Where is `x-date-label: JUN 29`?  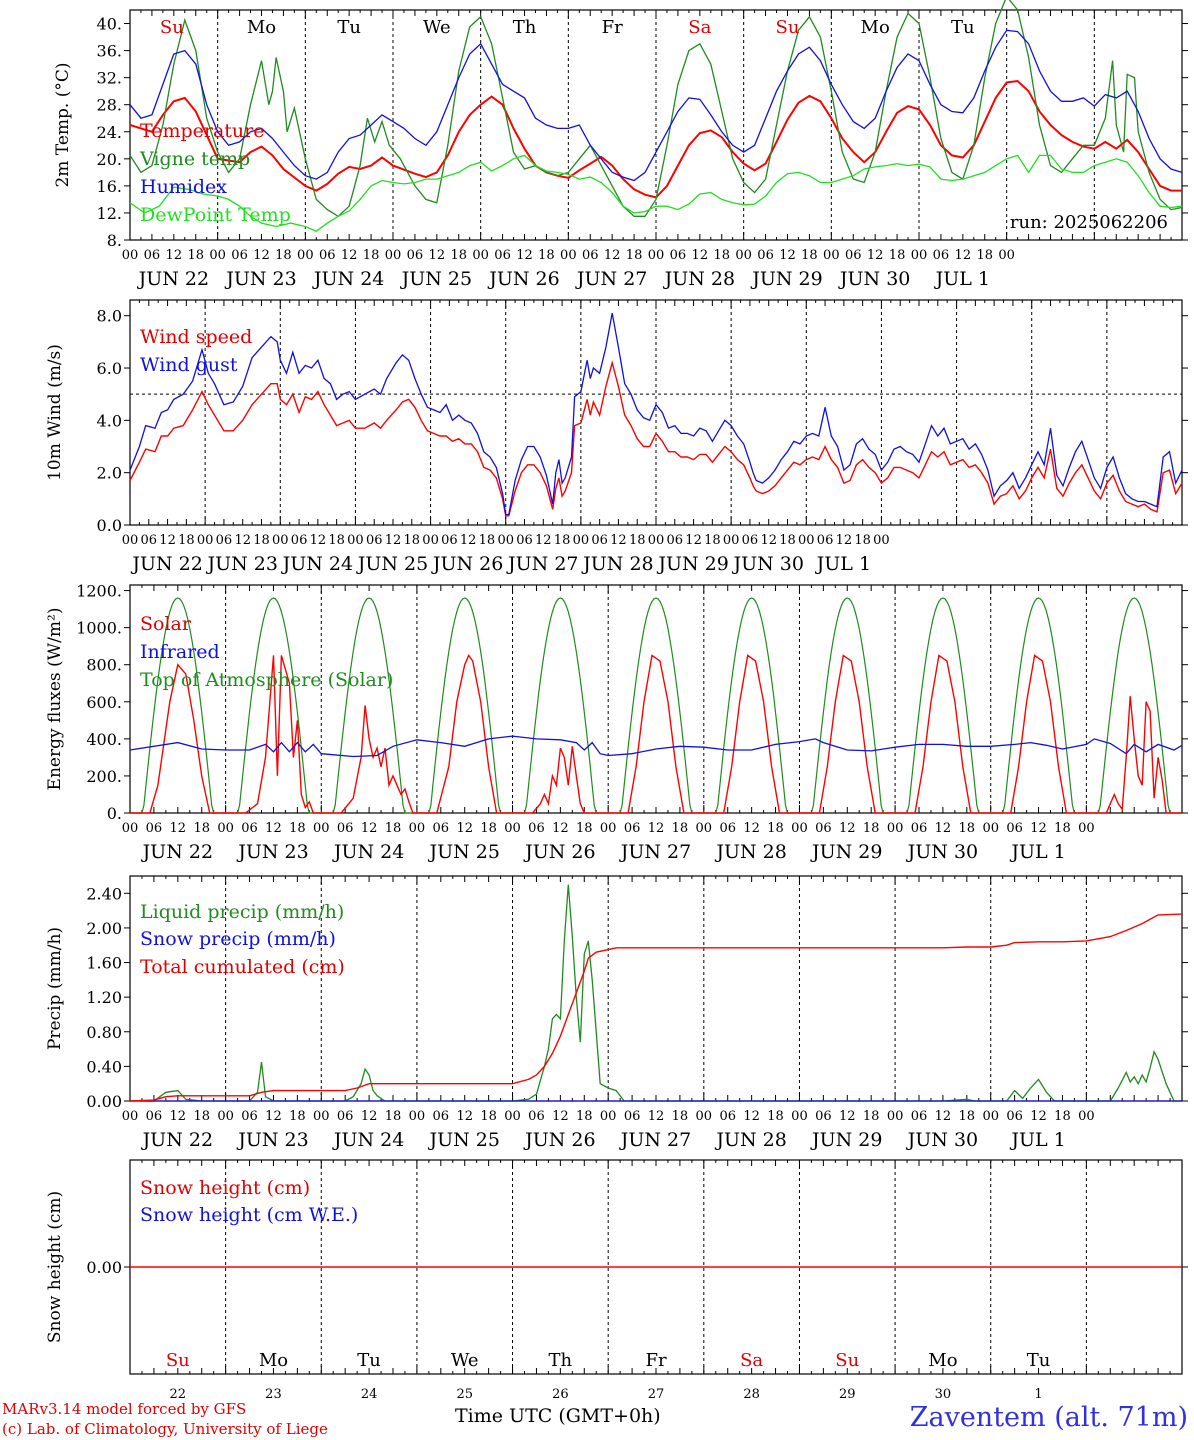
x-date-label: JUN 29 is located at coordinates (692, 564).